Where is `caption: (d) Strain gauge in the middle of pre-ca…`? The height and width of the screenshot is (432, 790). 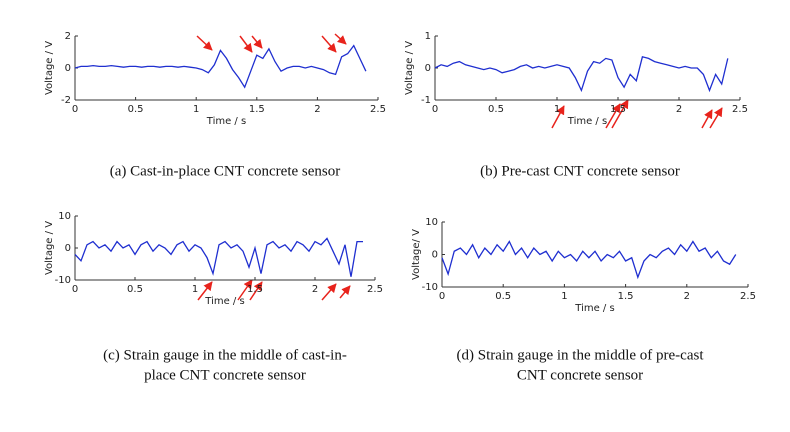
caption: (d) Strain gauge in the middle of pre-ca… is located at coordinates (580, 355).